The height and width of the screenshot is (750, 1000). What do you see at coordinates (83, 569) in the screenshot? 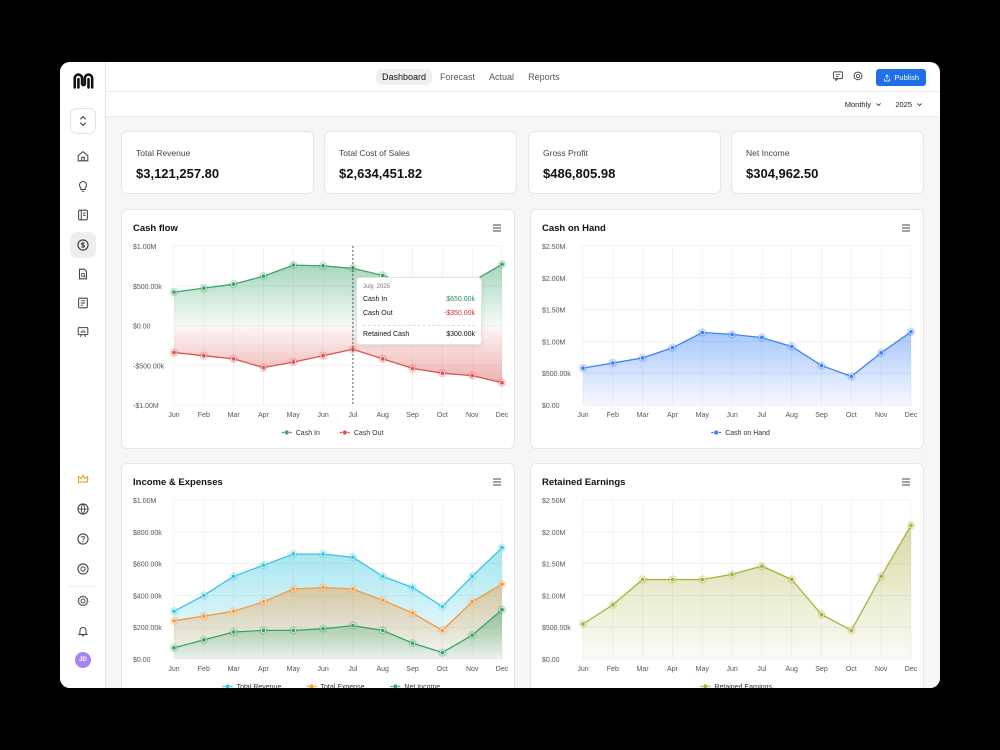
I see `sidebar-item-support` at bounding box center [83, 569].